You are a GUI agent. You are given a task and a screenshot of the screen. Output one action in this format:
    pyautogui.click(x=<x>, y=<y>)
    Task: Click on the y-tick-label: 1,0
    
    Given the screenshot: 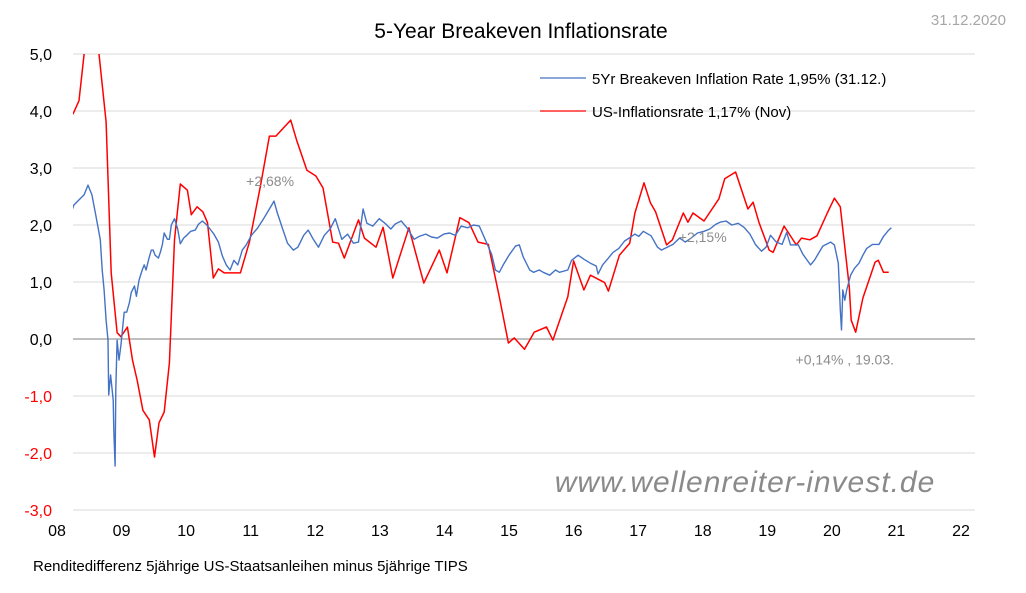 What is the action you would take?
    pyautogui.click(x=41, y=283)
    